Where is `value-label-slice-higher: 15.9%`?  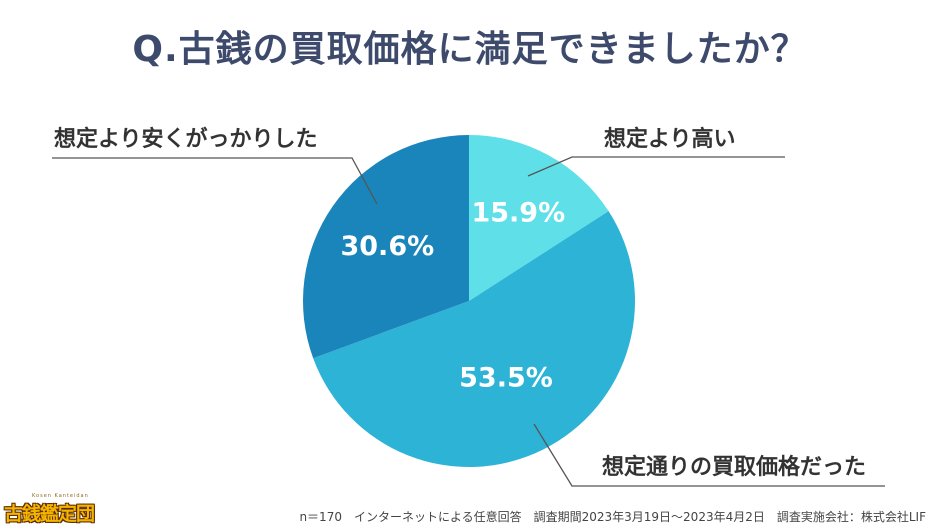
value-label-slice-higher: 15.9% is located at coordinates (518, 213).